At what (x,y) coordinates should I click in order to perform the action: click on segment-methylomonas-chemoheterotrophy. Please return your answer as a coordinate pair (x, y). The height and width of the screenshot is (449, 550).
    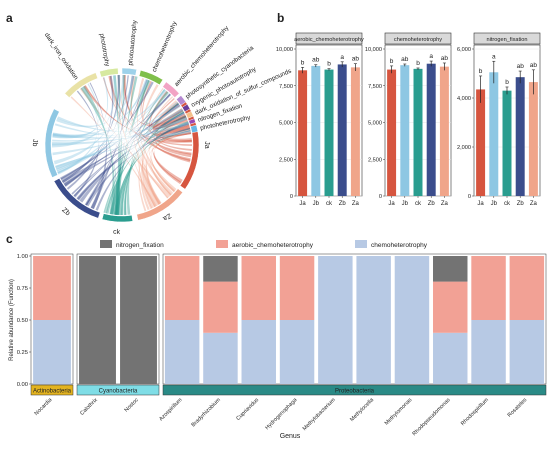
    Looking at the image, I should click on (412, 320).